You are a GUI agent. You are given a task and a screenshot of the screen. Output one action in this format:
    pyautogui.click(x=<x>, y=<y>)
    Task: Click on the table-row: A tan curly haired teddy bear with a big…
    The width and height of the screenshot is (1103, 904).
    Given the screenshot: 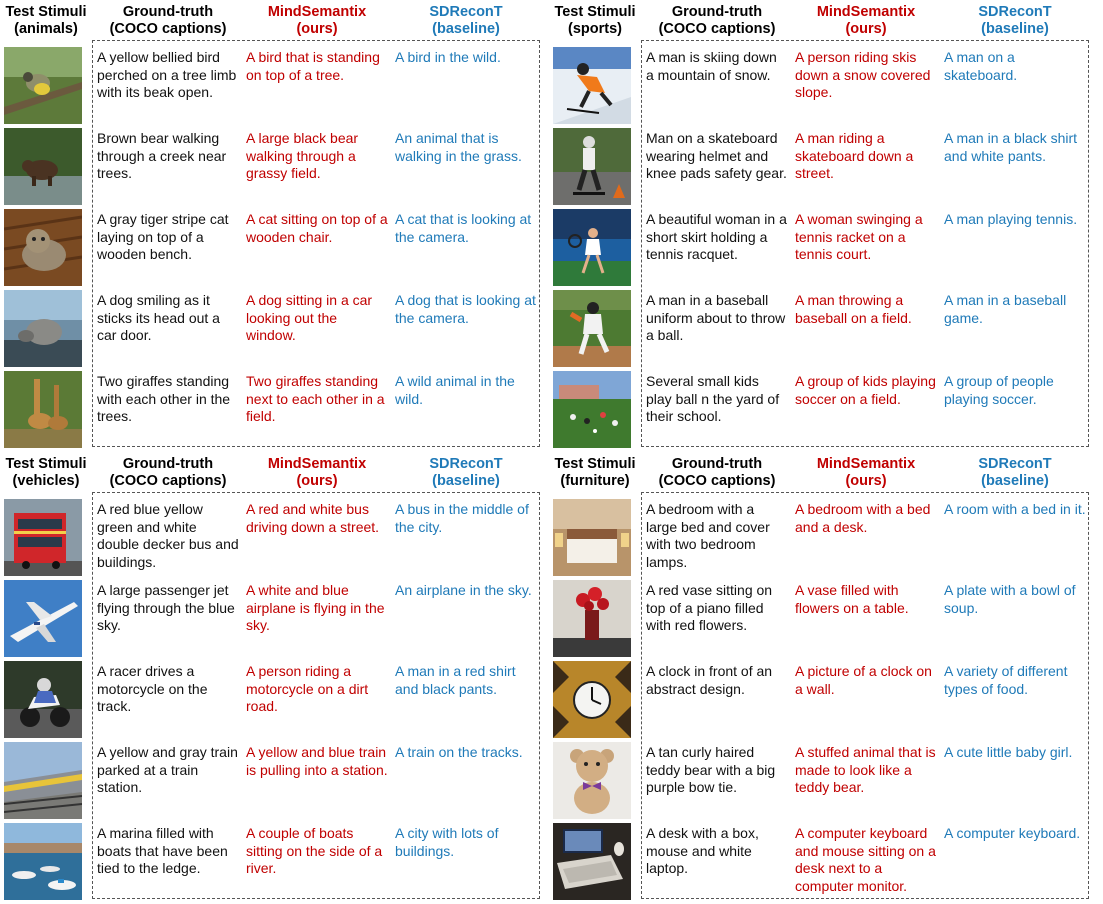 What is the action you would take?
    pyautogui.click(x=819, y=781)
    